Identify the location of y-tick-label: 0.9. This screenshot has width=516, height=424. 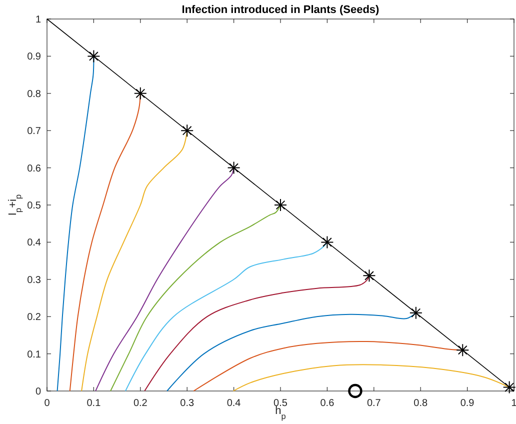
(34, 57).